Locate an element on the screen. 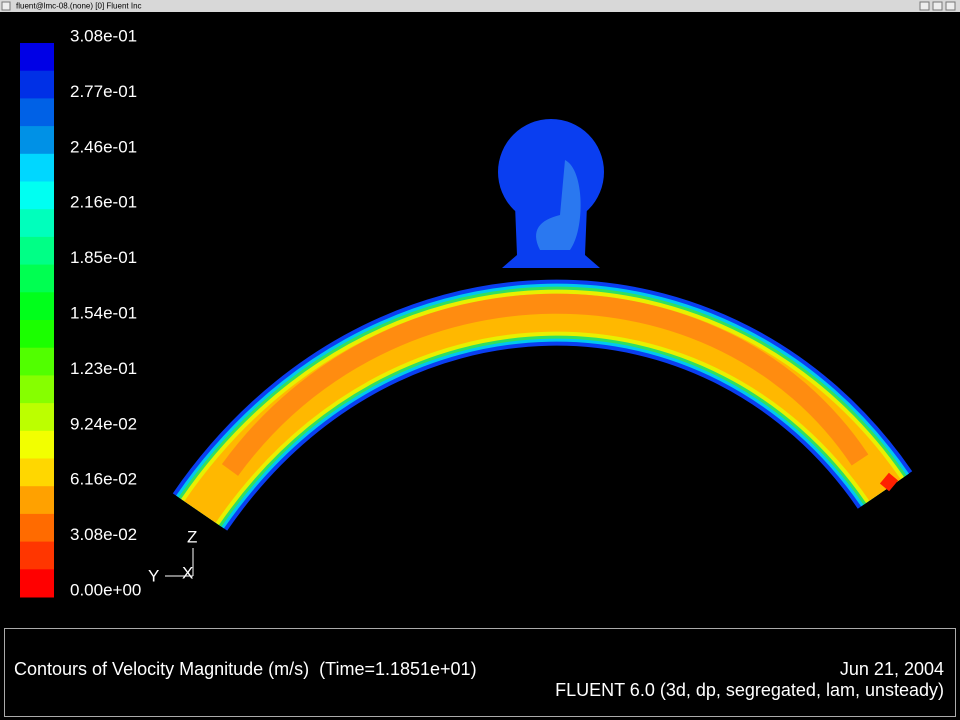 This screenshot has height=720, width=960. colorbar-label: 1.54e-01 is located at coordinates (103, 312).